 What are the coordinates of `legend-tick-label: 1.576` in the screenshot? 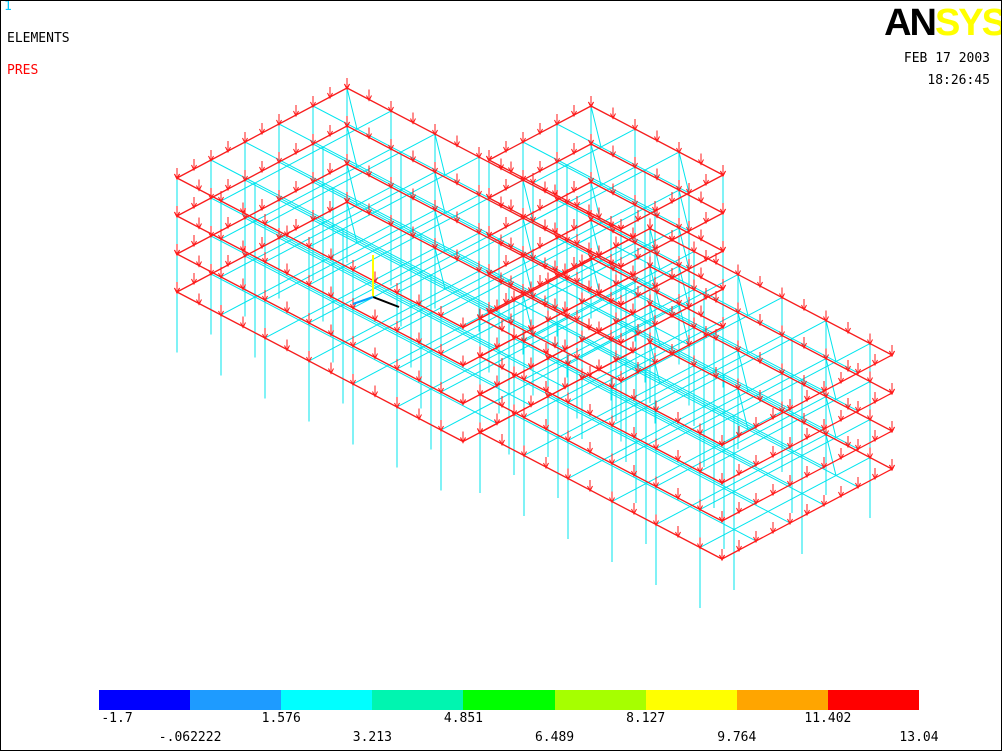 It's located at (281, 718).